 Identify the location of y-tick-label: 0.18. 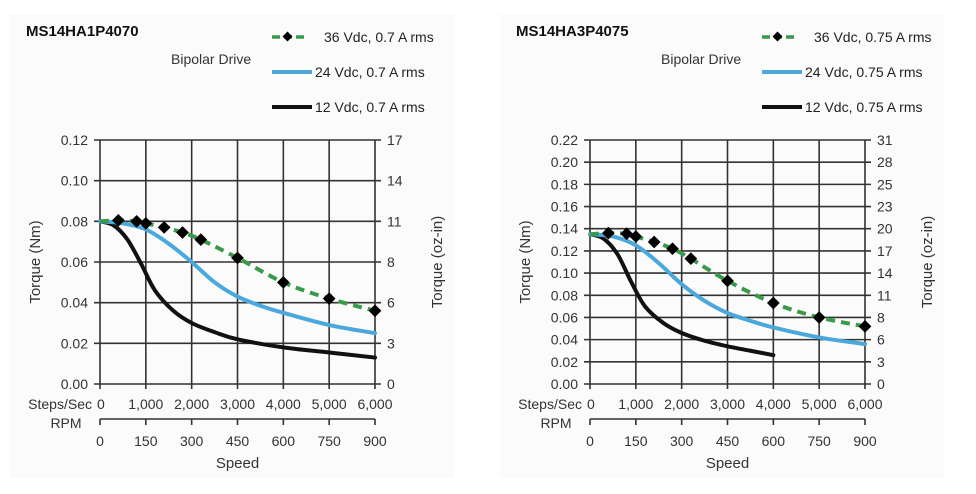
(564, 184).